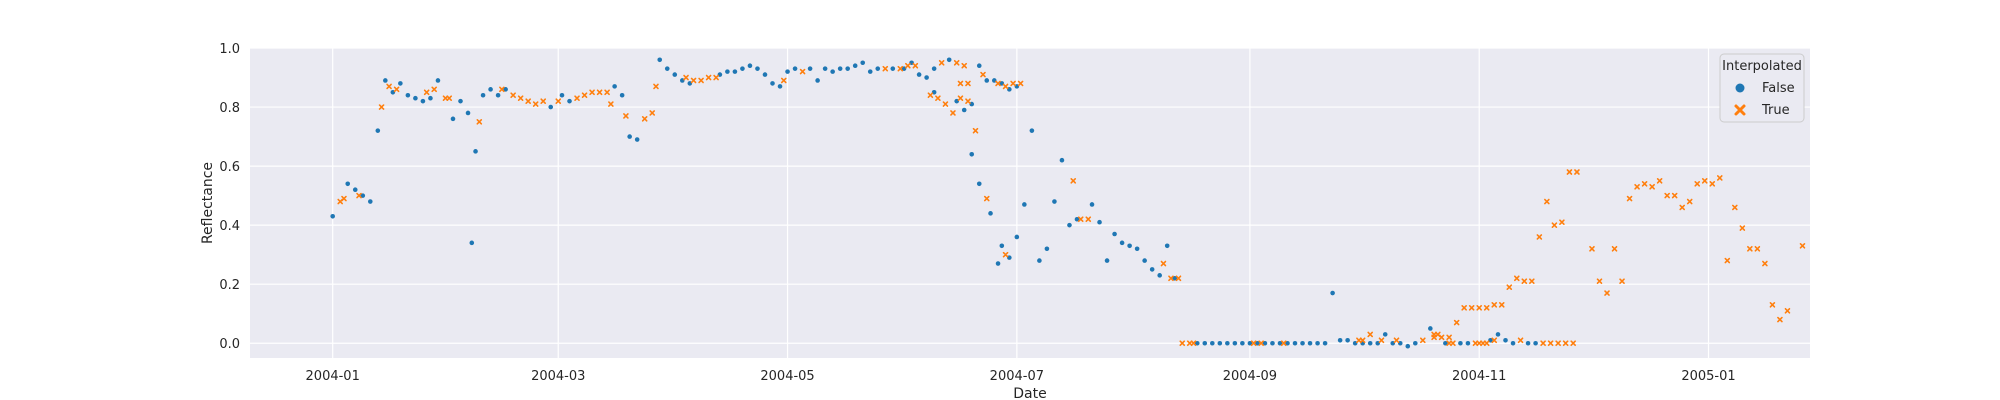  What do you see at coordinates (1708, 376) in the screenshot?
I see `x-tick-label: 2005-01` at bounding box center [1708, 376].